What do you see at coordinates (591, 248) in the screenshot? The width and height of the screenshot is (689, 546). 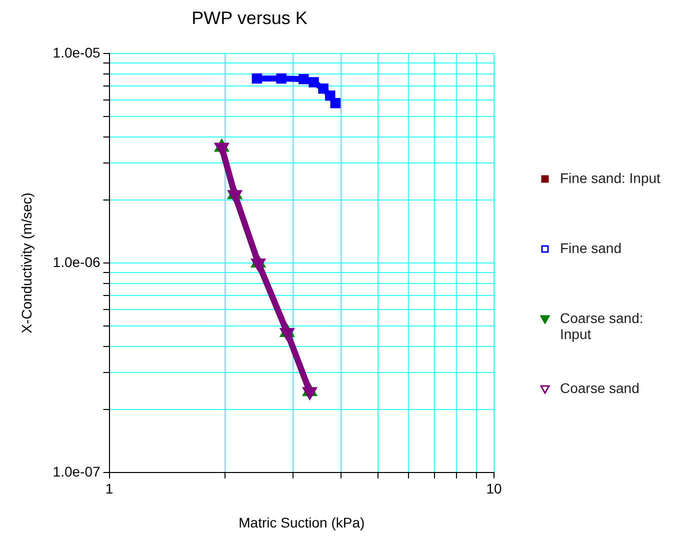 I see `legend-label: Fine sand` at bounding box center [591, 248].